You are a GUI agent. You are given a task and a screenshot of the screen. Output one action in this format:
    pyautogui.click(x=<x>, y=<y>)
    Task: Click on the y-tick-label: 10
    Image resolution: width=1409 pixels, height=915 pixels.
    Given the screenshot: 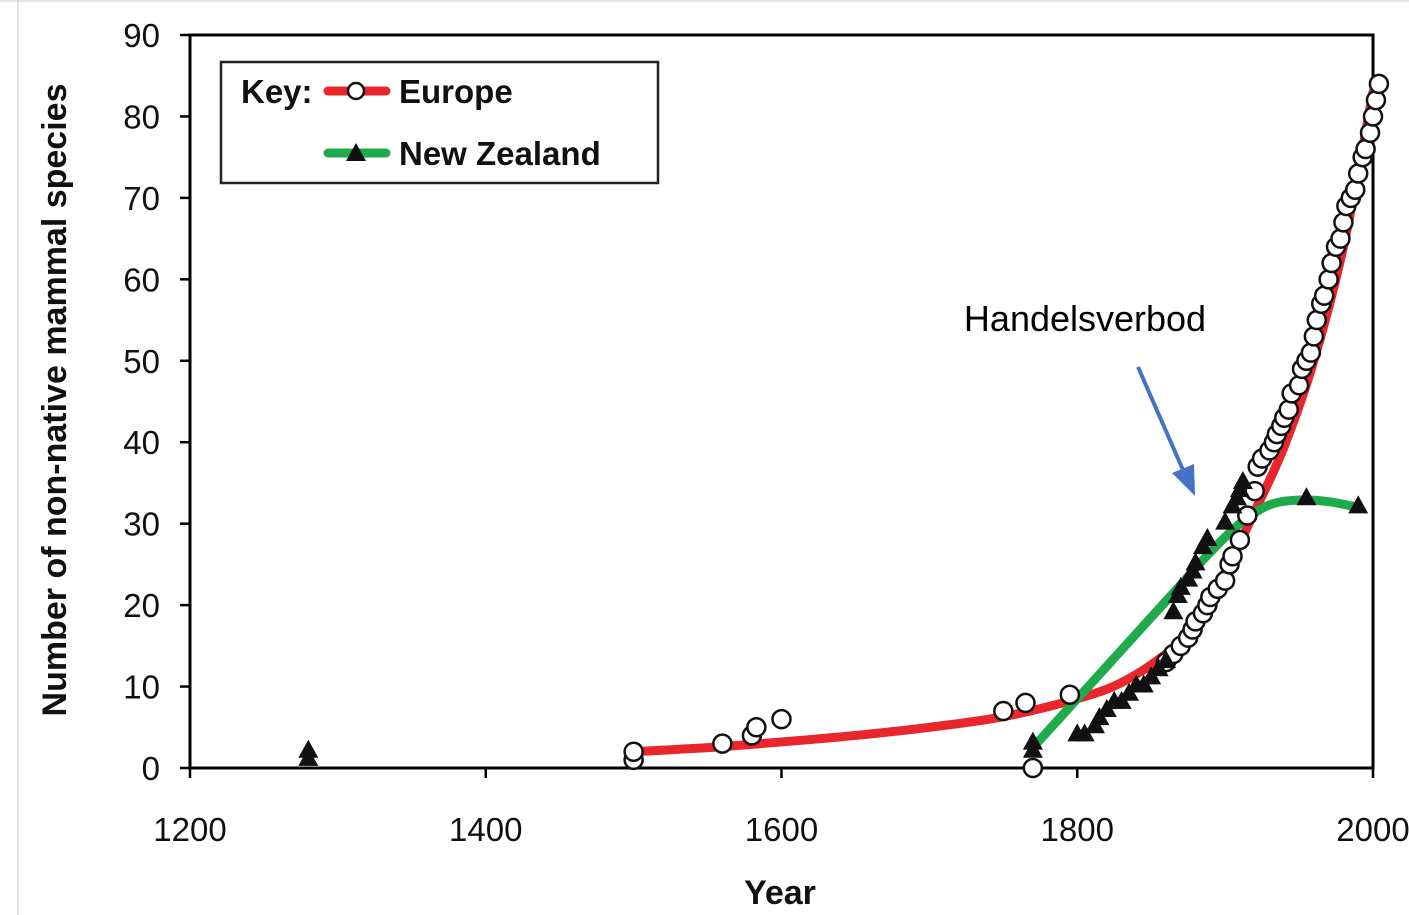 What is the action you would take?
    pyautogui.click(x=141, y=687)
    